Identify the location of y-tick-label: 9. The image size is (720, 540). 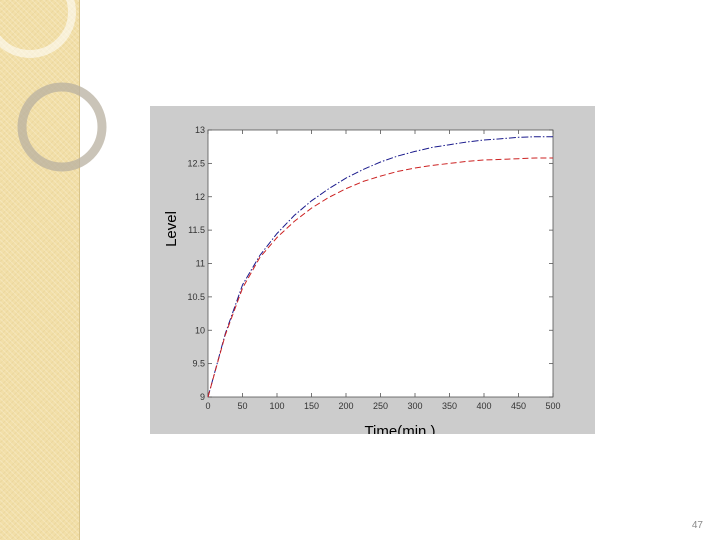
(202, 397).